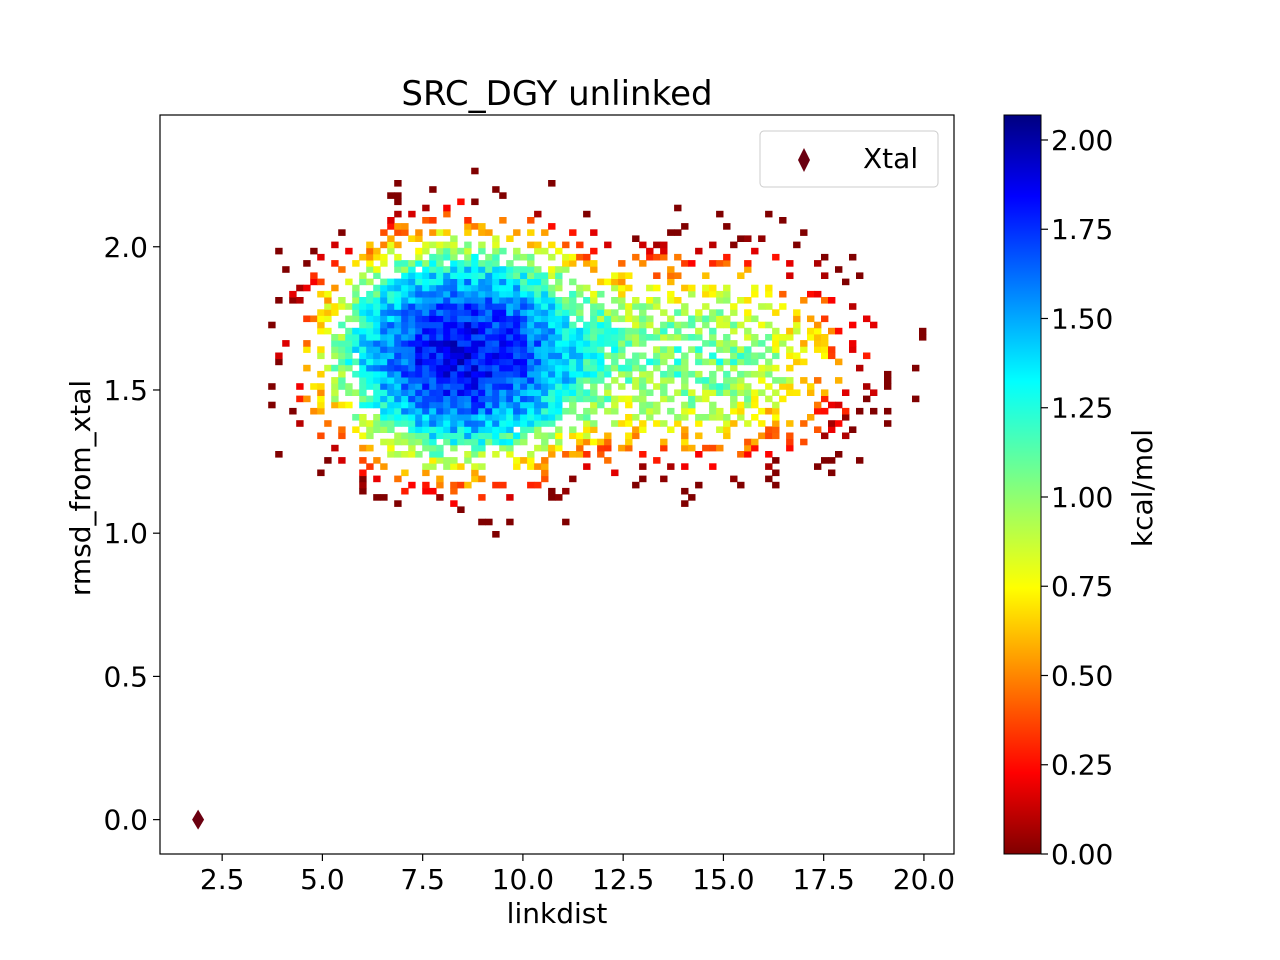 The image size is (1280, 960). What do you see at coordinates (125, 820) in the screenshot?
I see `y-tick-label: 0.0` at bounding box center [125, 820].